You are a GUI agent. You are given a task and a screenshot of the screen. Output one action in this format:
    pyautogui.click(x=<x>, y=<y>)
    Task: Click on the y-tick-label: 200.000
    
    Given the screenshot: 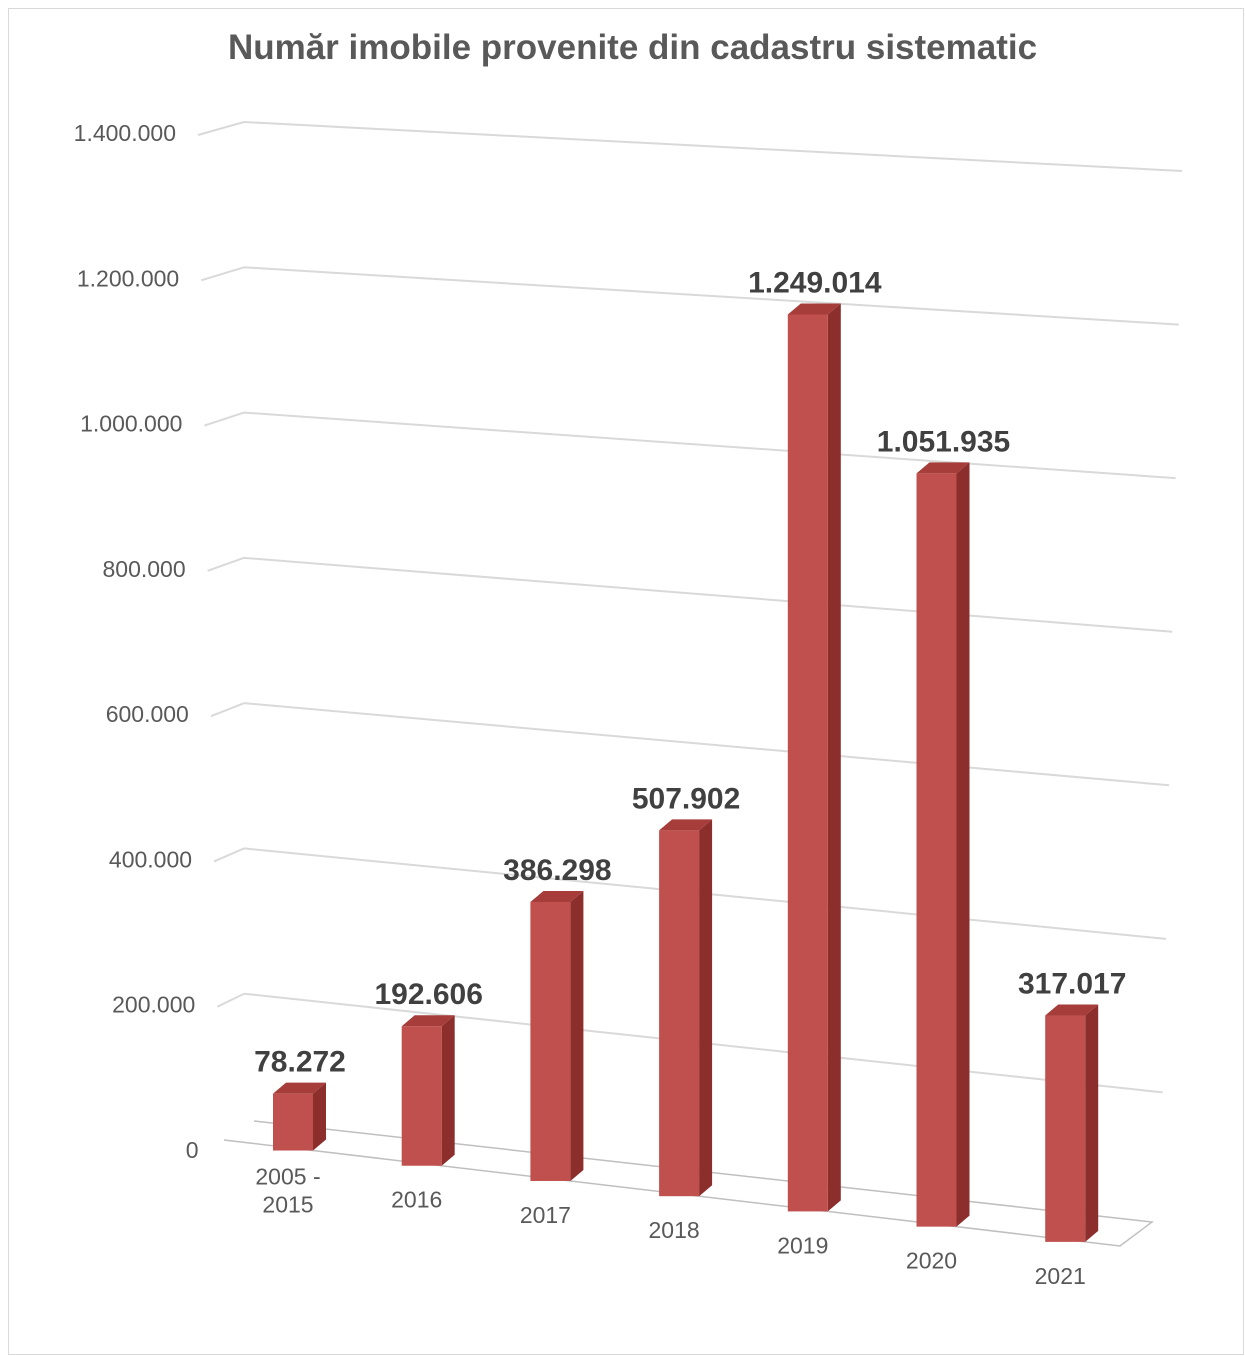 What is the action you would take?
    pyautogui.click(x=153, y=1005)
    